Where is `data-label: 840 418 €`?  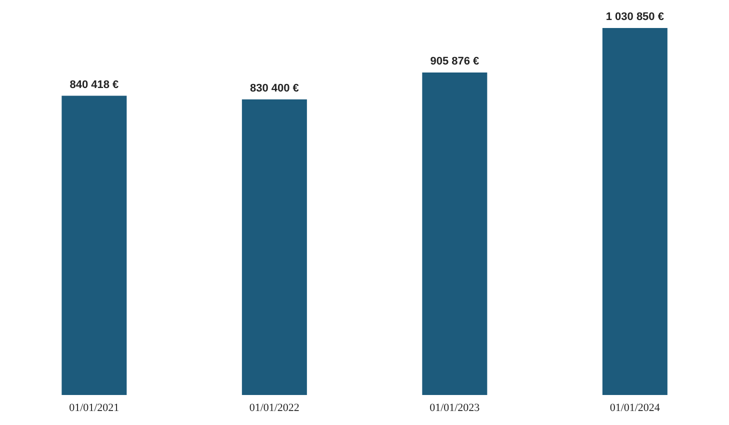 data-label: 840 418 € is located at coordinates (94, 84).